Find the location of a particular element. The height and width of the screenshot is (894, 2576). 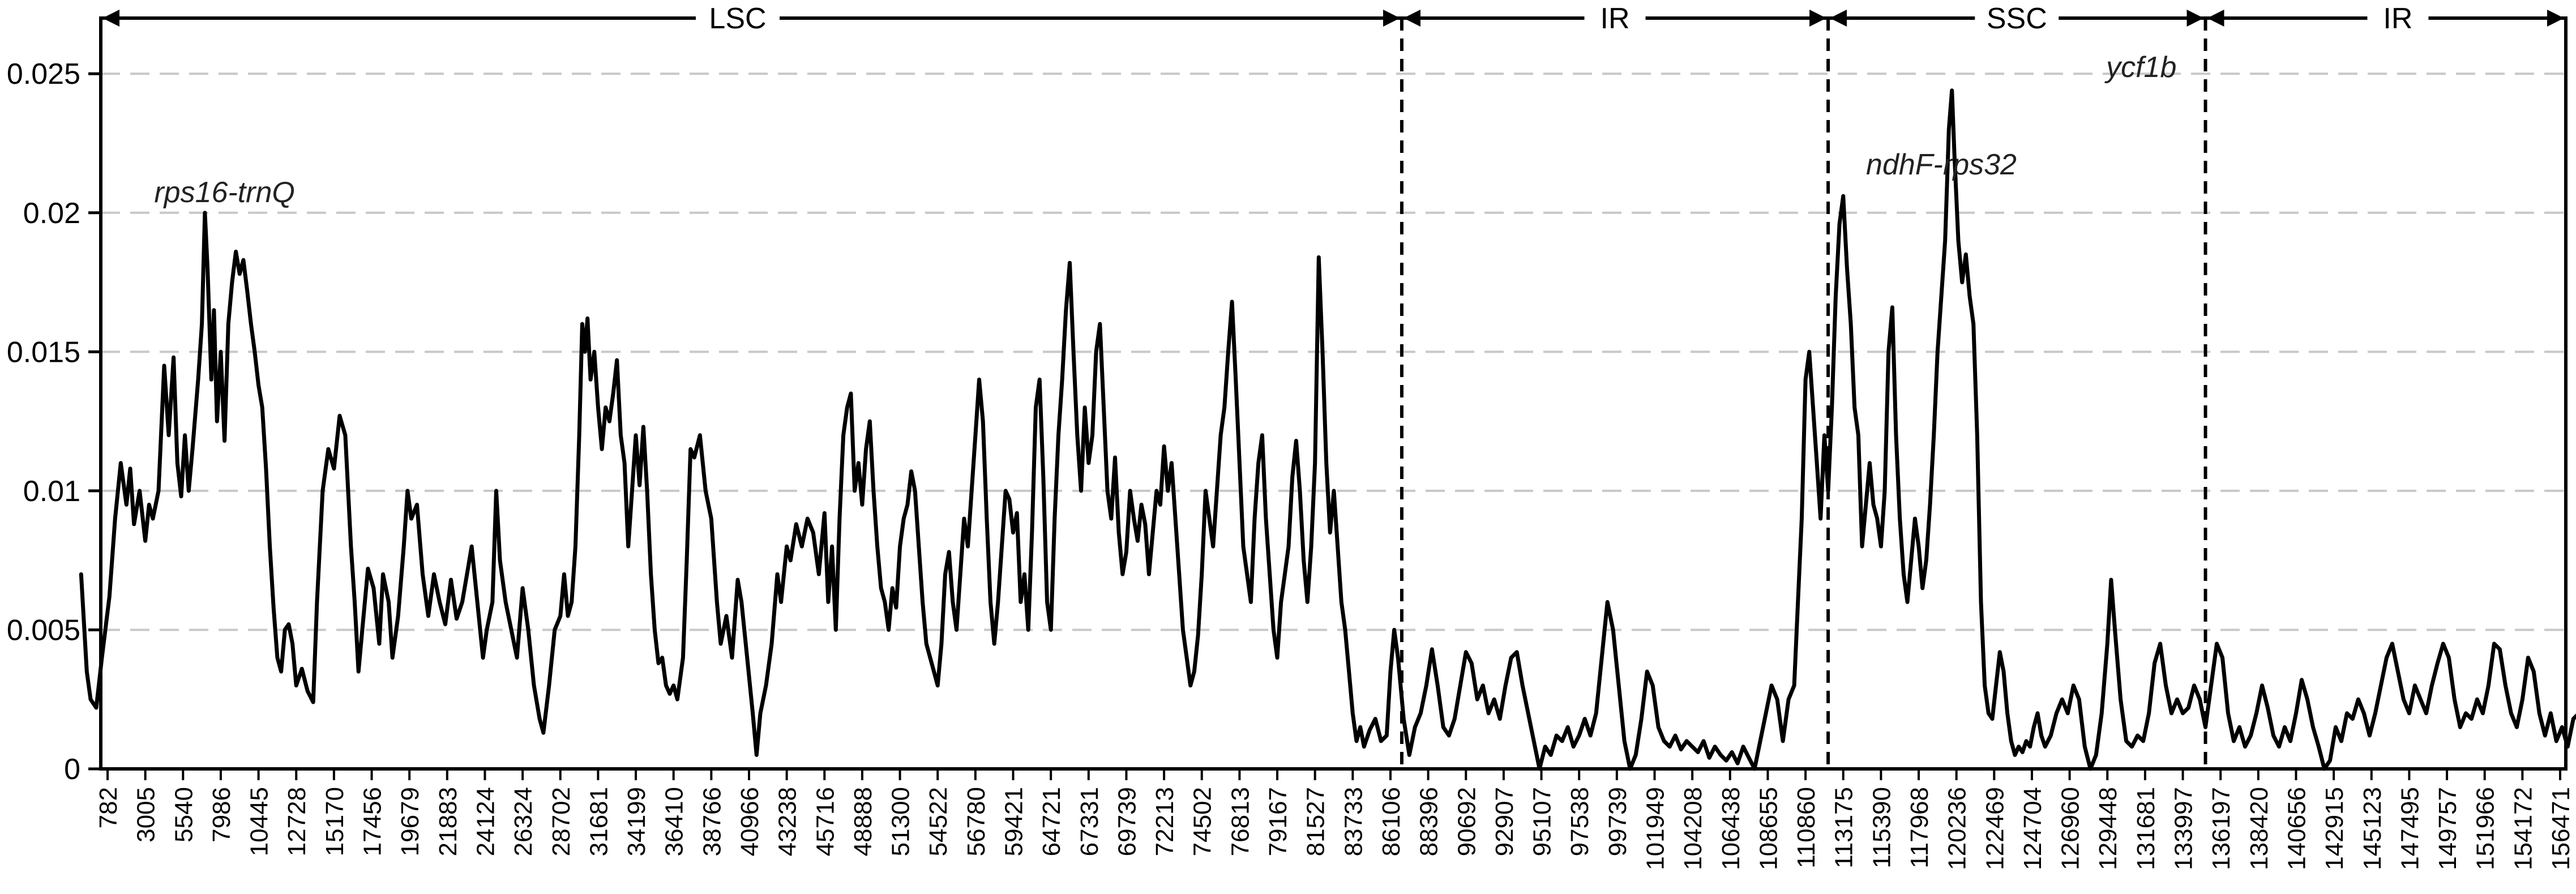

x-tick-label: 133997 is located at coordinates (2184, 828).